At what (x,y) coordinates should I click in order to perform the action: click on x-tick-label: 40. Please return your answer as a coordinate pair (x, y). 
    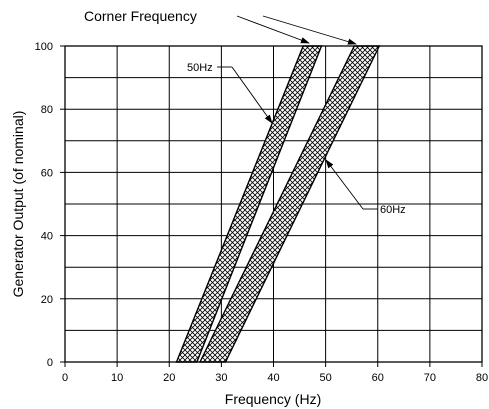
    Looking at the image, I should click on (273, 378).